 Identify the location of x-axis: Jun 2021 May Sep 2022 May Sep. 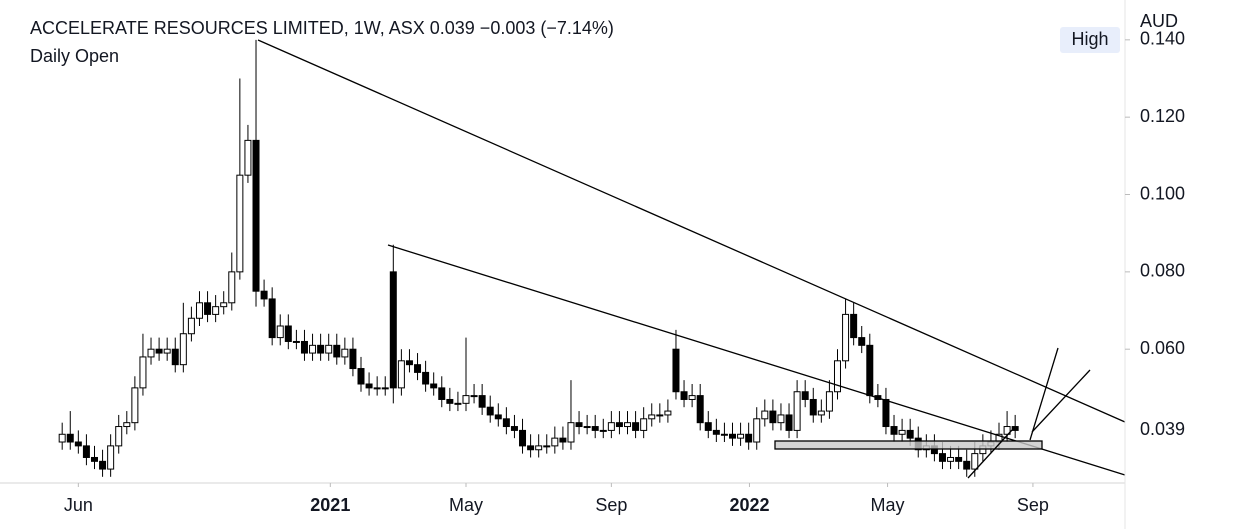
(556, 499).